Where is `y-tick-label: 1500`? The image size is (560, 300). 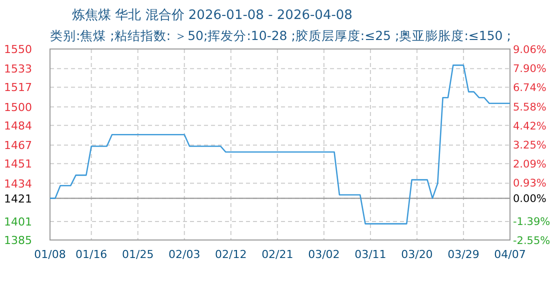 y-tick-label: 1500 is located at coordinates (18, 107).